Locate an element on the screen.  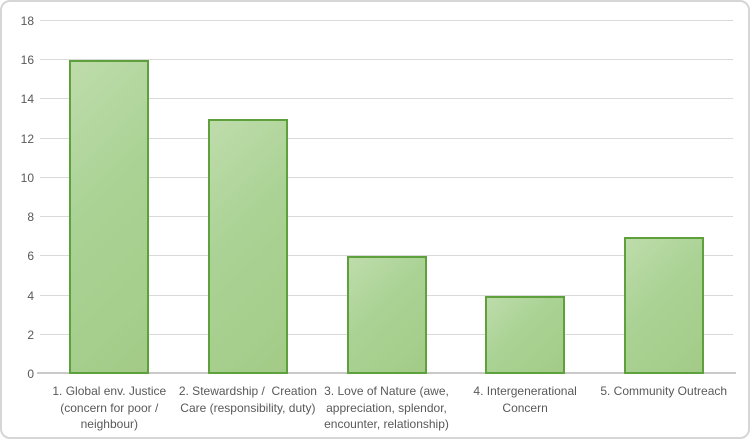
x-category-label-line: (concern for poor / is located at coordinates (109, 407).